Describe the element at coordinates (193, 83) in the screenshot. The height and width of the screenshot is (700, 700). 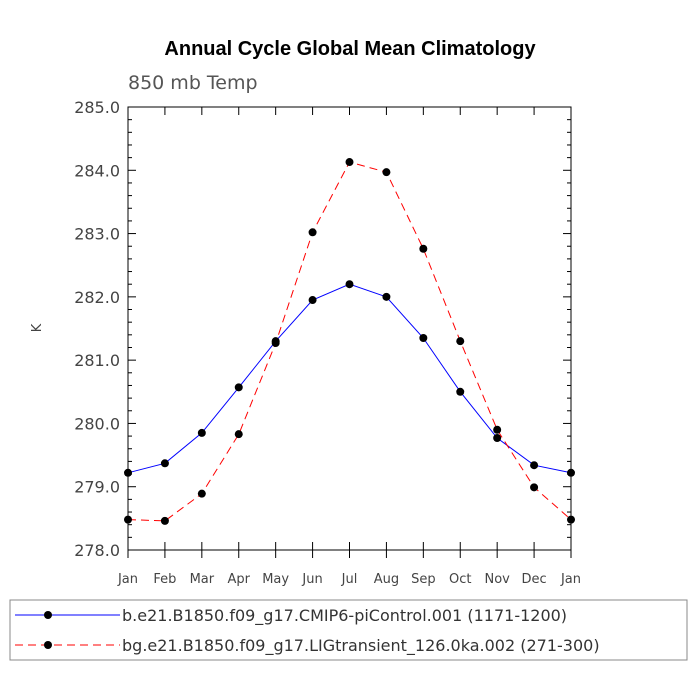
I see `chart-subtitle: 850 mb Temp` at that location.